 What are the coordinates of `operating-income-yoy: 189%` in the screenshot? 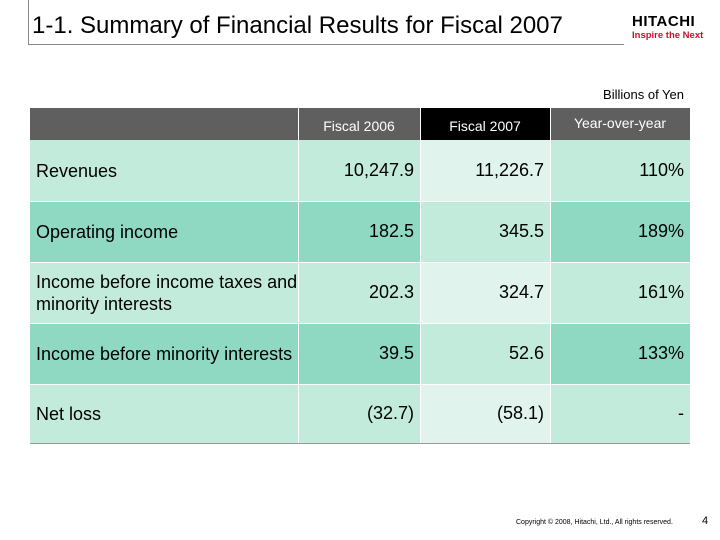 It's located at (620, 231).